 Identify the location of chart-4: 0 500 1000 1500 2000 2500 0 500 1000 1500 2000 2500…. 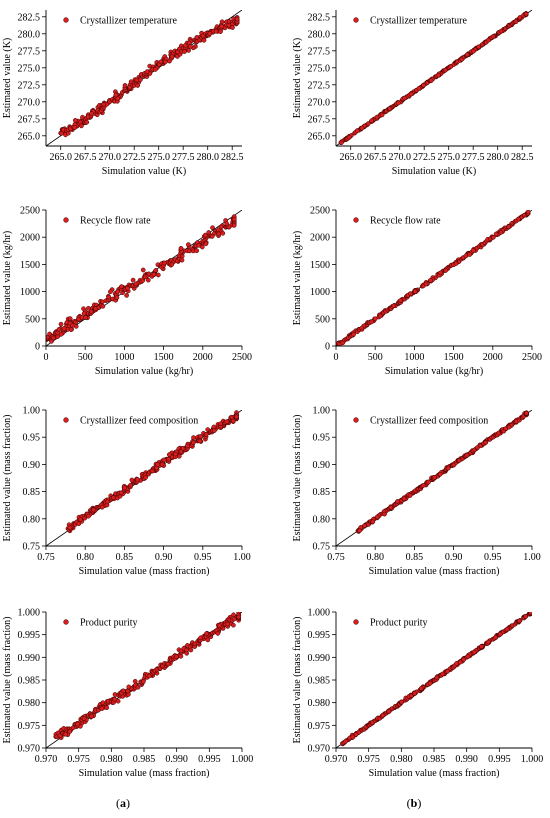
(417, 292).